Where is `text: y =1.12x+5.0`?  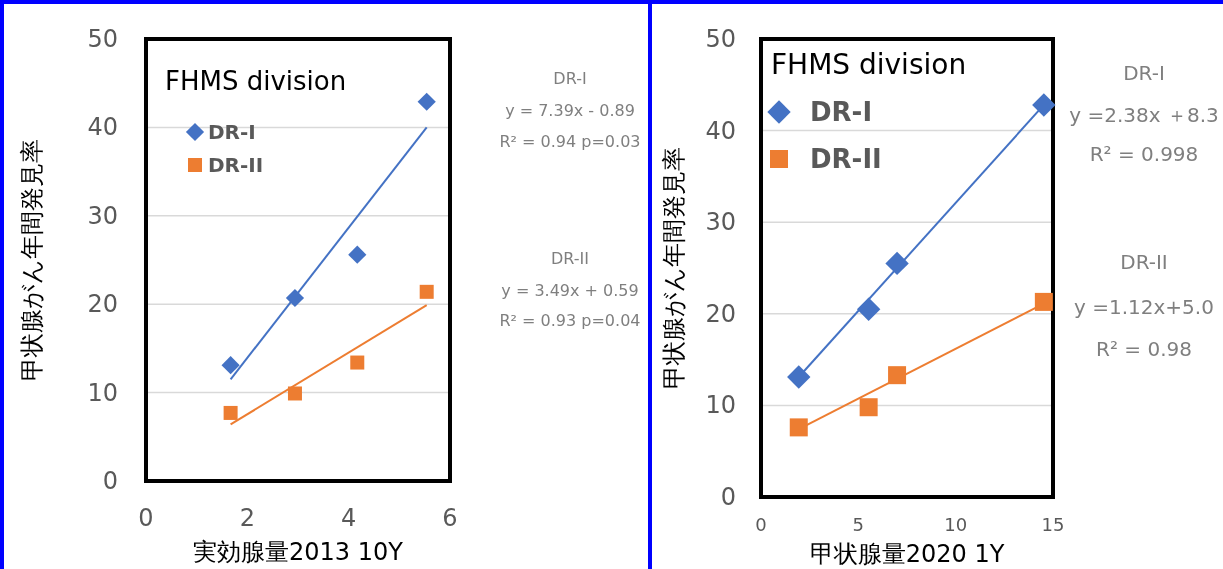
text: y =1.12x+5.0 is located at coordinates (1144, 307).